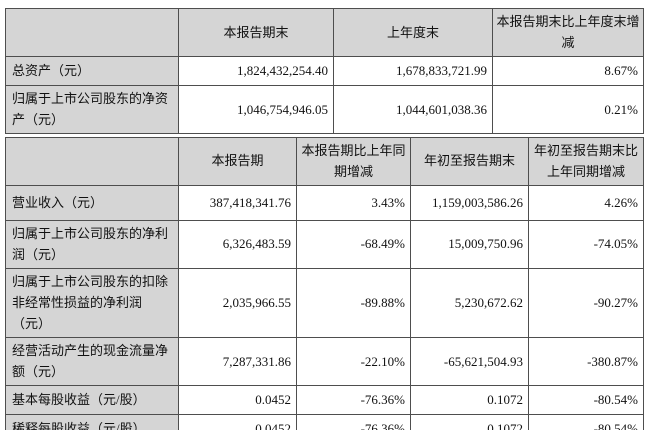 The image size is (648, 430). I want to click on value-cell: 4.26%, so click(586, 202).